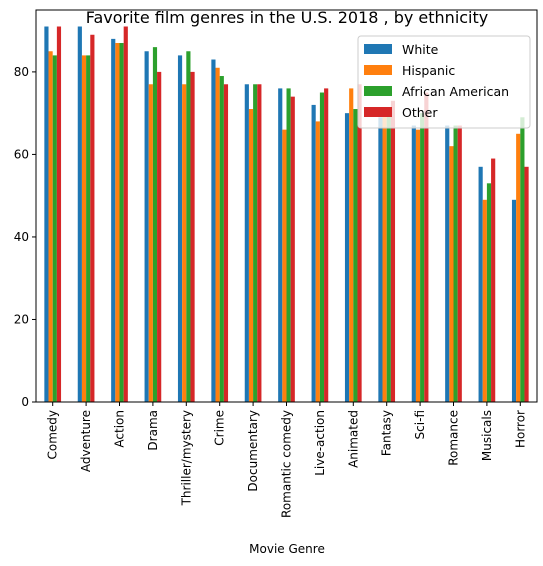 This screenshot has width=543, height=566. What do you see at coordinates (455, 263) in the screenshot?
I see `bar-african-american-romance` at bounding box center [455, 263].